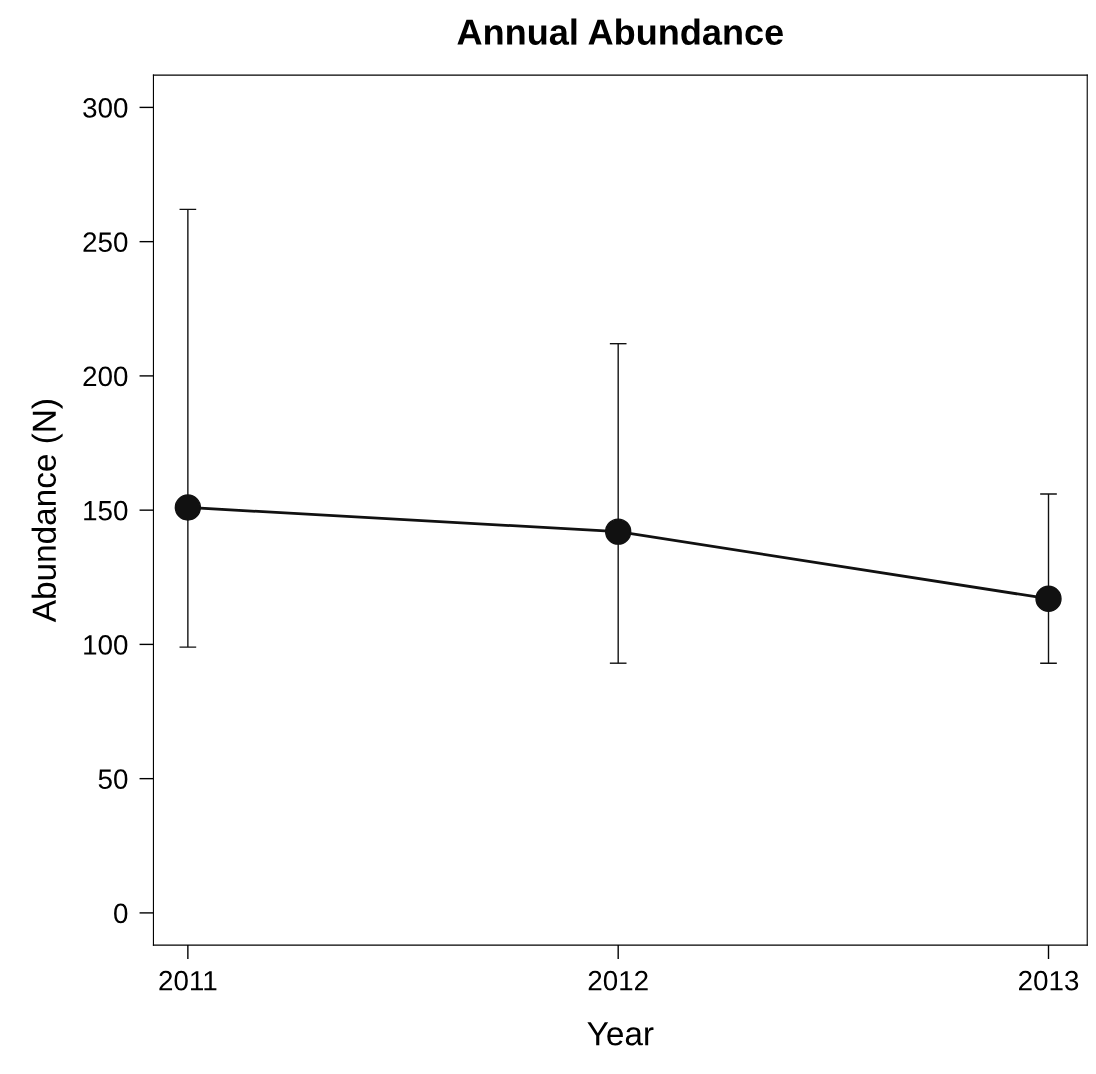 The width and height of the screenshot is (1096, 1074). Describe the element at coordinates (106, 645) in the screenshot. I see `y-tick-label: 100` at that location.